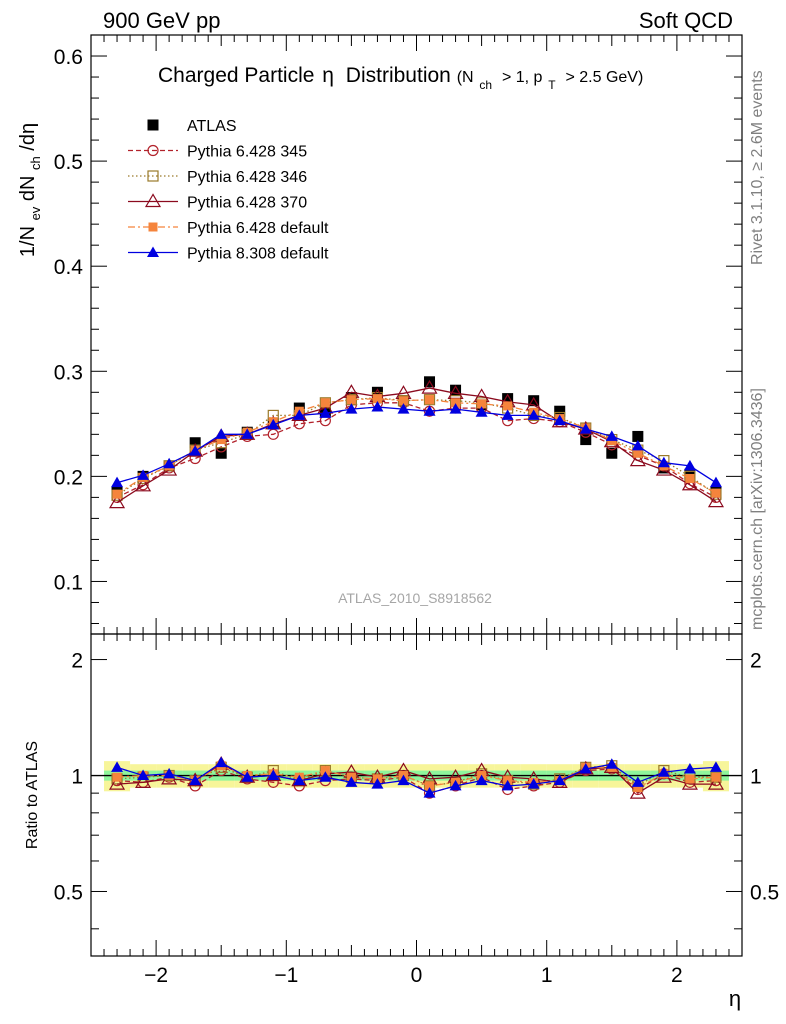 This screenshot has width=786, height=1024. I want to click on main-y-tick-label: 0.5, so click(68, 162).